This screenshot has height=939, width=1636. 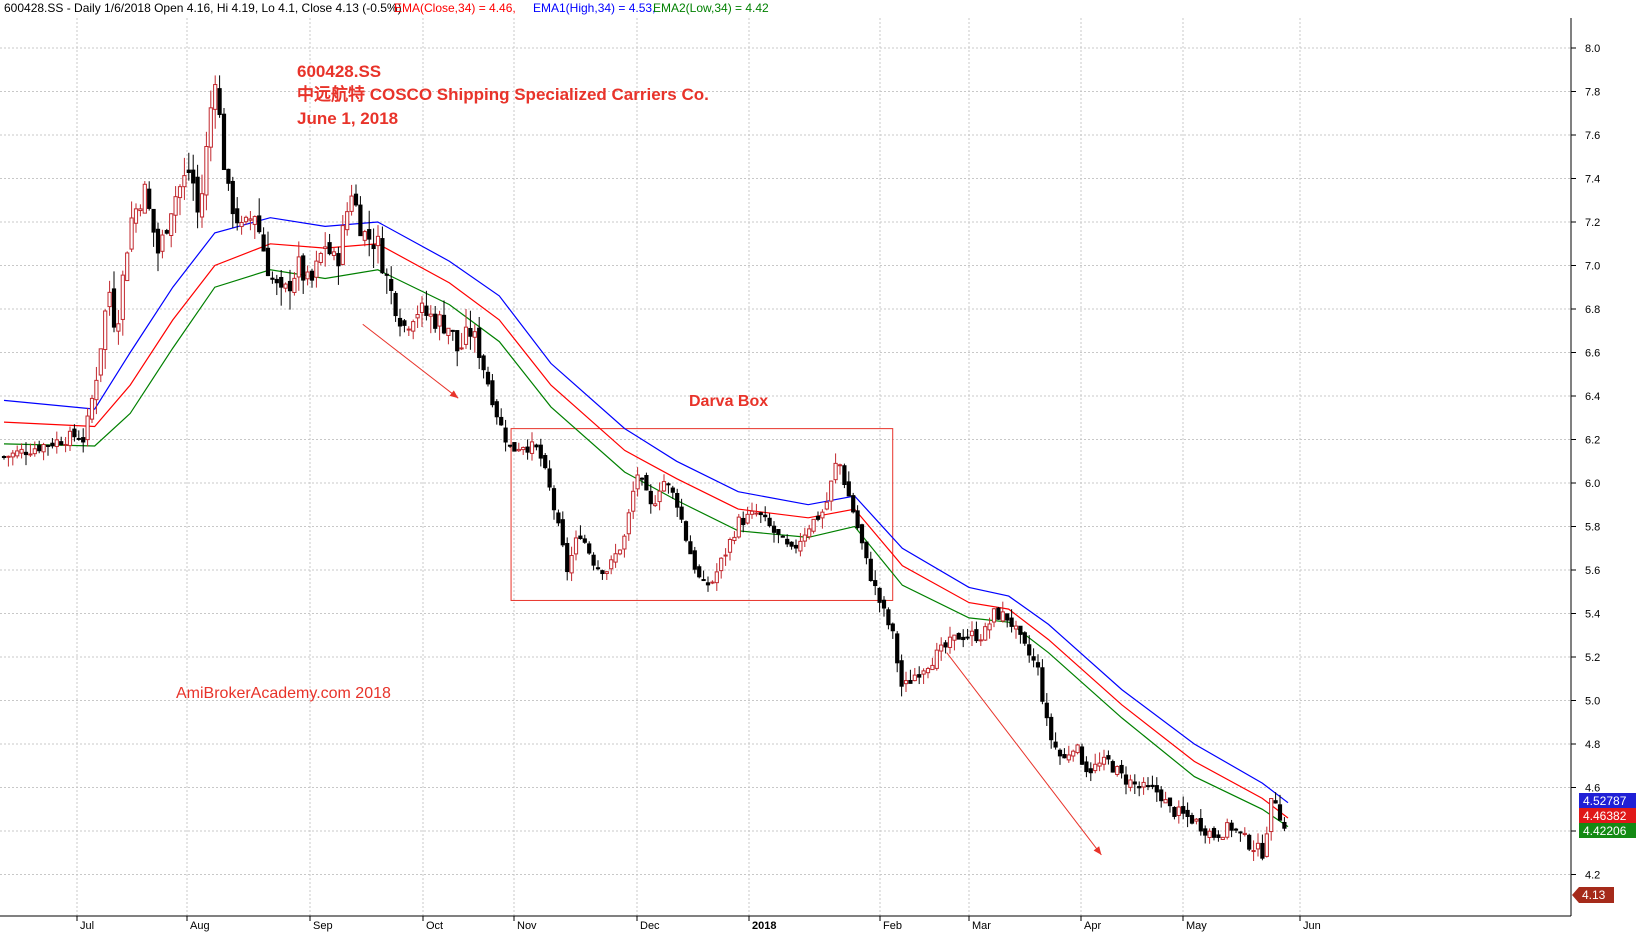 What do you see at coordinates (410, 361) in the screenshot?
I see `trend-arrow` at bounding box center [410, 361].